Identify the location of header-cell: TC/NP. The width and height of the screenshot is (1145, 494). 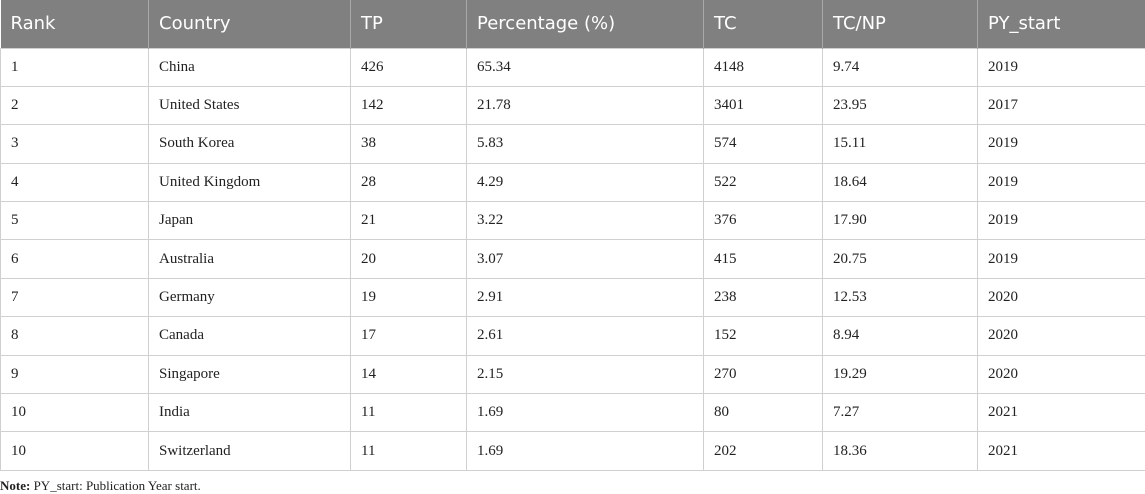
(900, 24).